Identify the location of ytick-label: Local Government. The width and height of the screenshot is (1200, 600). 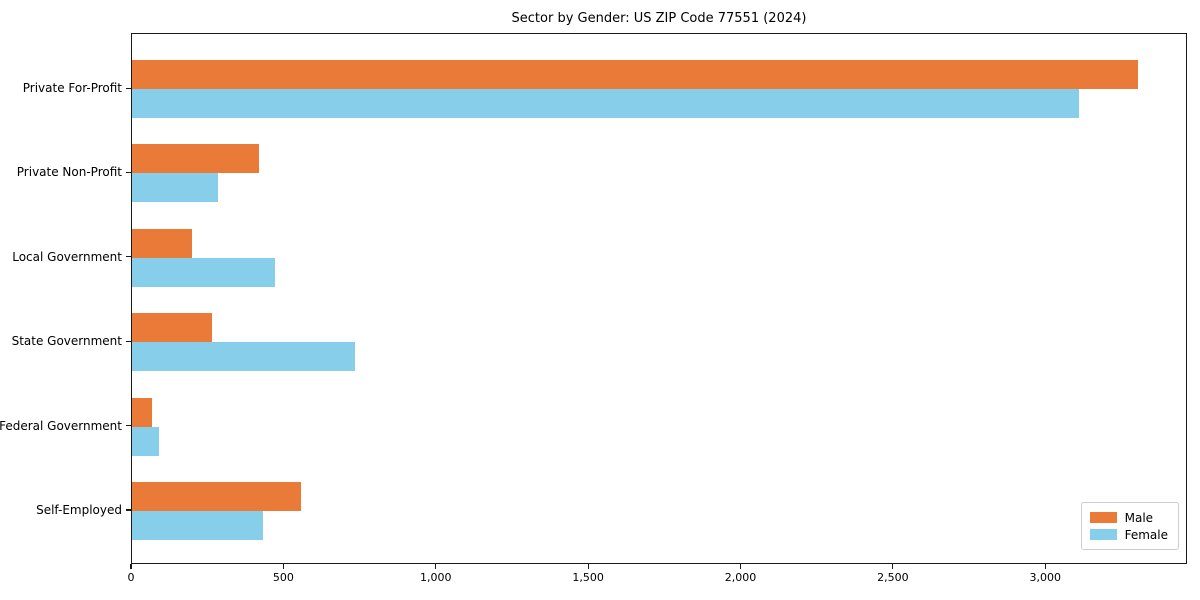
(67, 256).